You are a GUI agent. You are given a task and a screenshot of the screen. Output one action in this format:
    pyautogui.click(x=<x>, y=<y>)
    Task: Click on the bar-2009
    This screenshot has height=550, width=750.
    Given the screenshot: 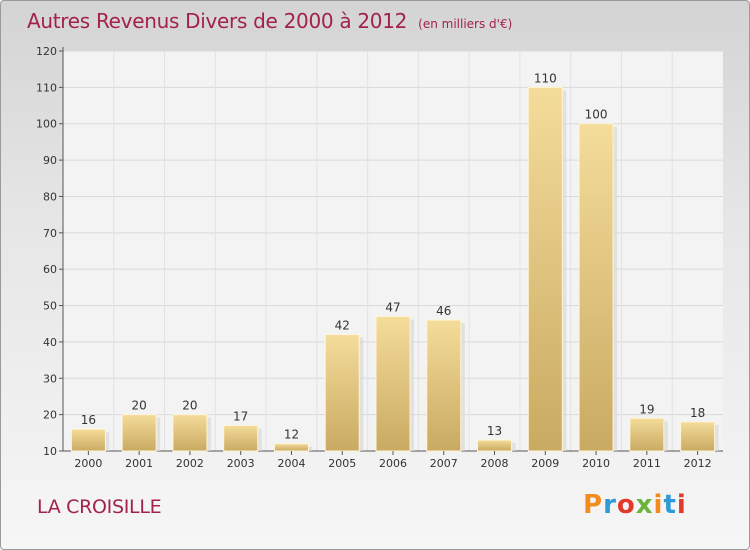 What is the action you would take?
    pyautogui.click(x=545, y=269)
    